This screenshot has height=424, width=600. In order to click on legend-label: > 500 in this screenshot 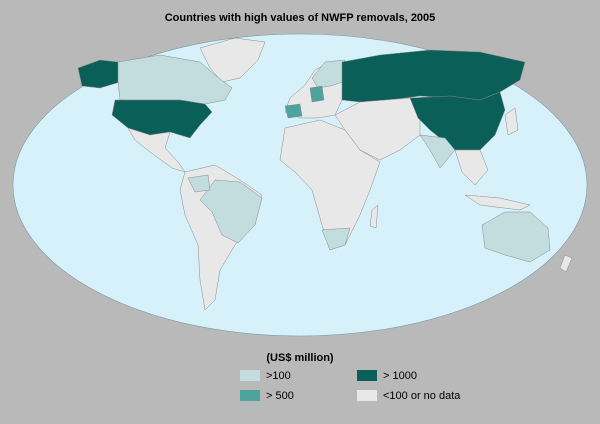, I will do `click(280, 396)`.